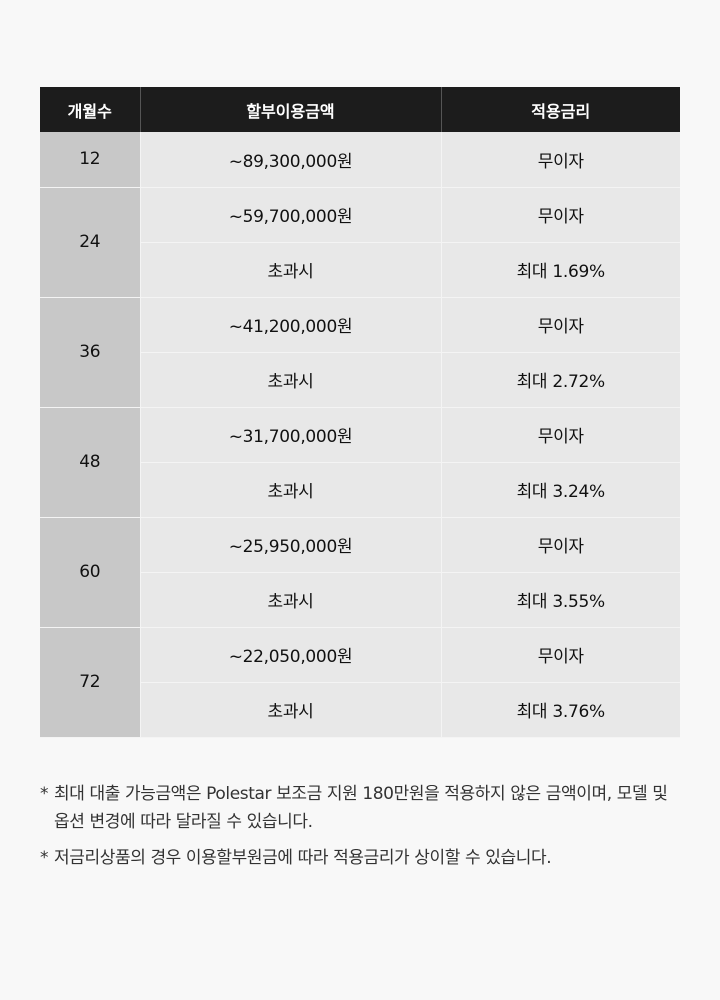 This screenshot has width=720, height=1000. I want to click on footnote-2: * 저금리상품의 경우 이용할부원금에 따라 적용금리가 상이할 수 있습니다., so click(360, 858).